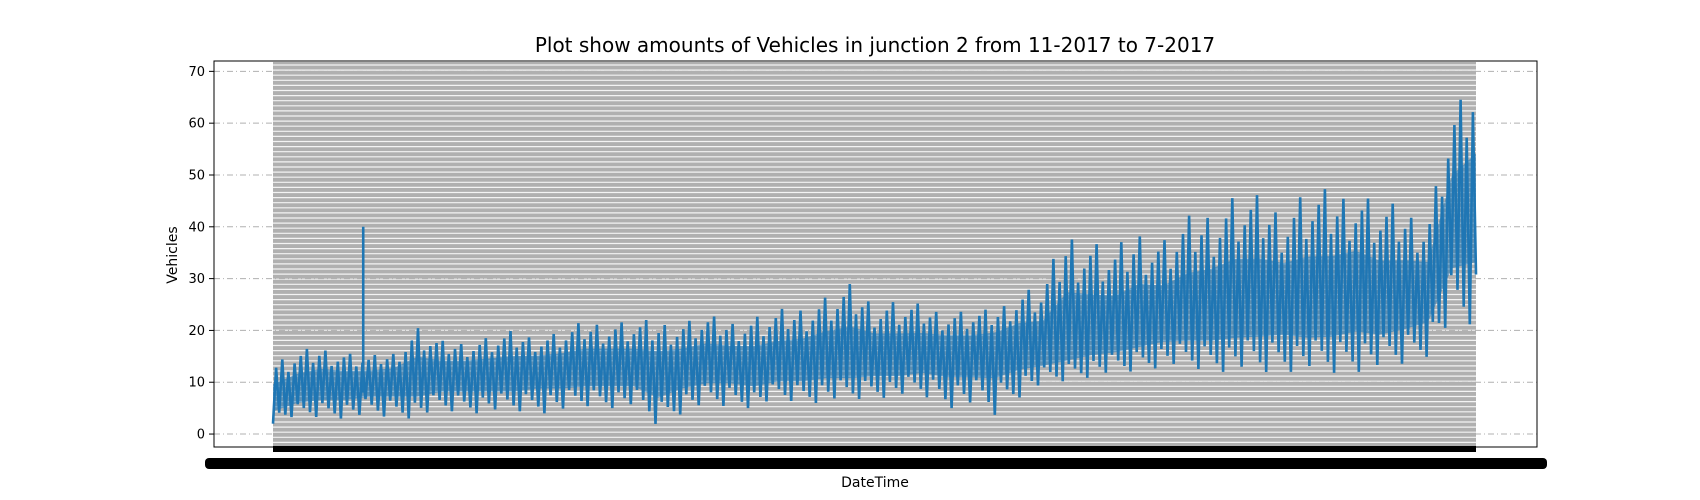 This screenshot has width=1700, height=500. I want to click on x-axis, so click(876, 457).